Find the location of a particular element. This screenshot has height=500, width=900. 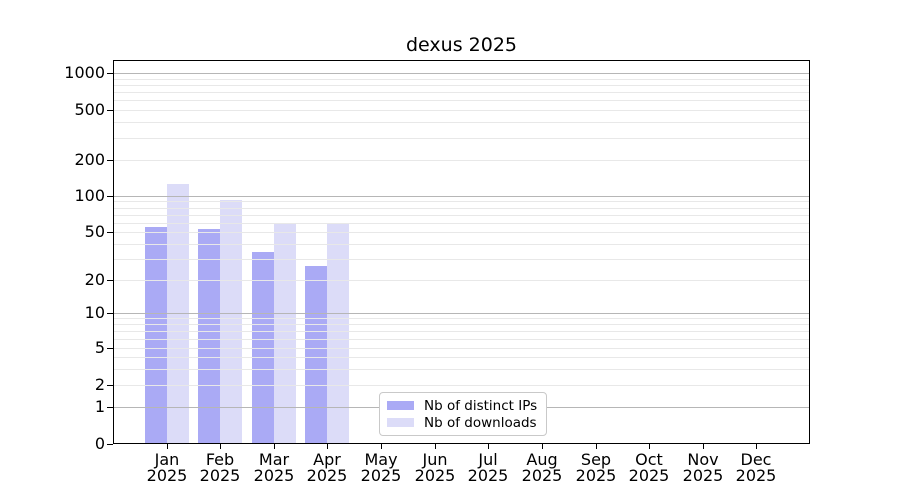

bar-nb-of-distinct-ips-feb is located at coordinates (209, 336).